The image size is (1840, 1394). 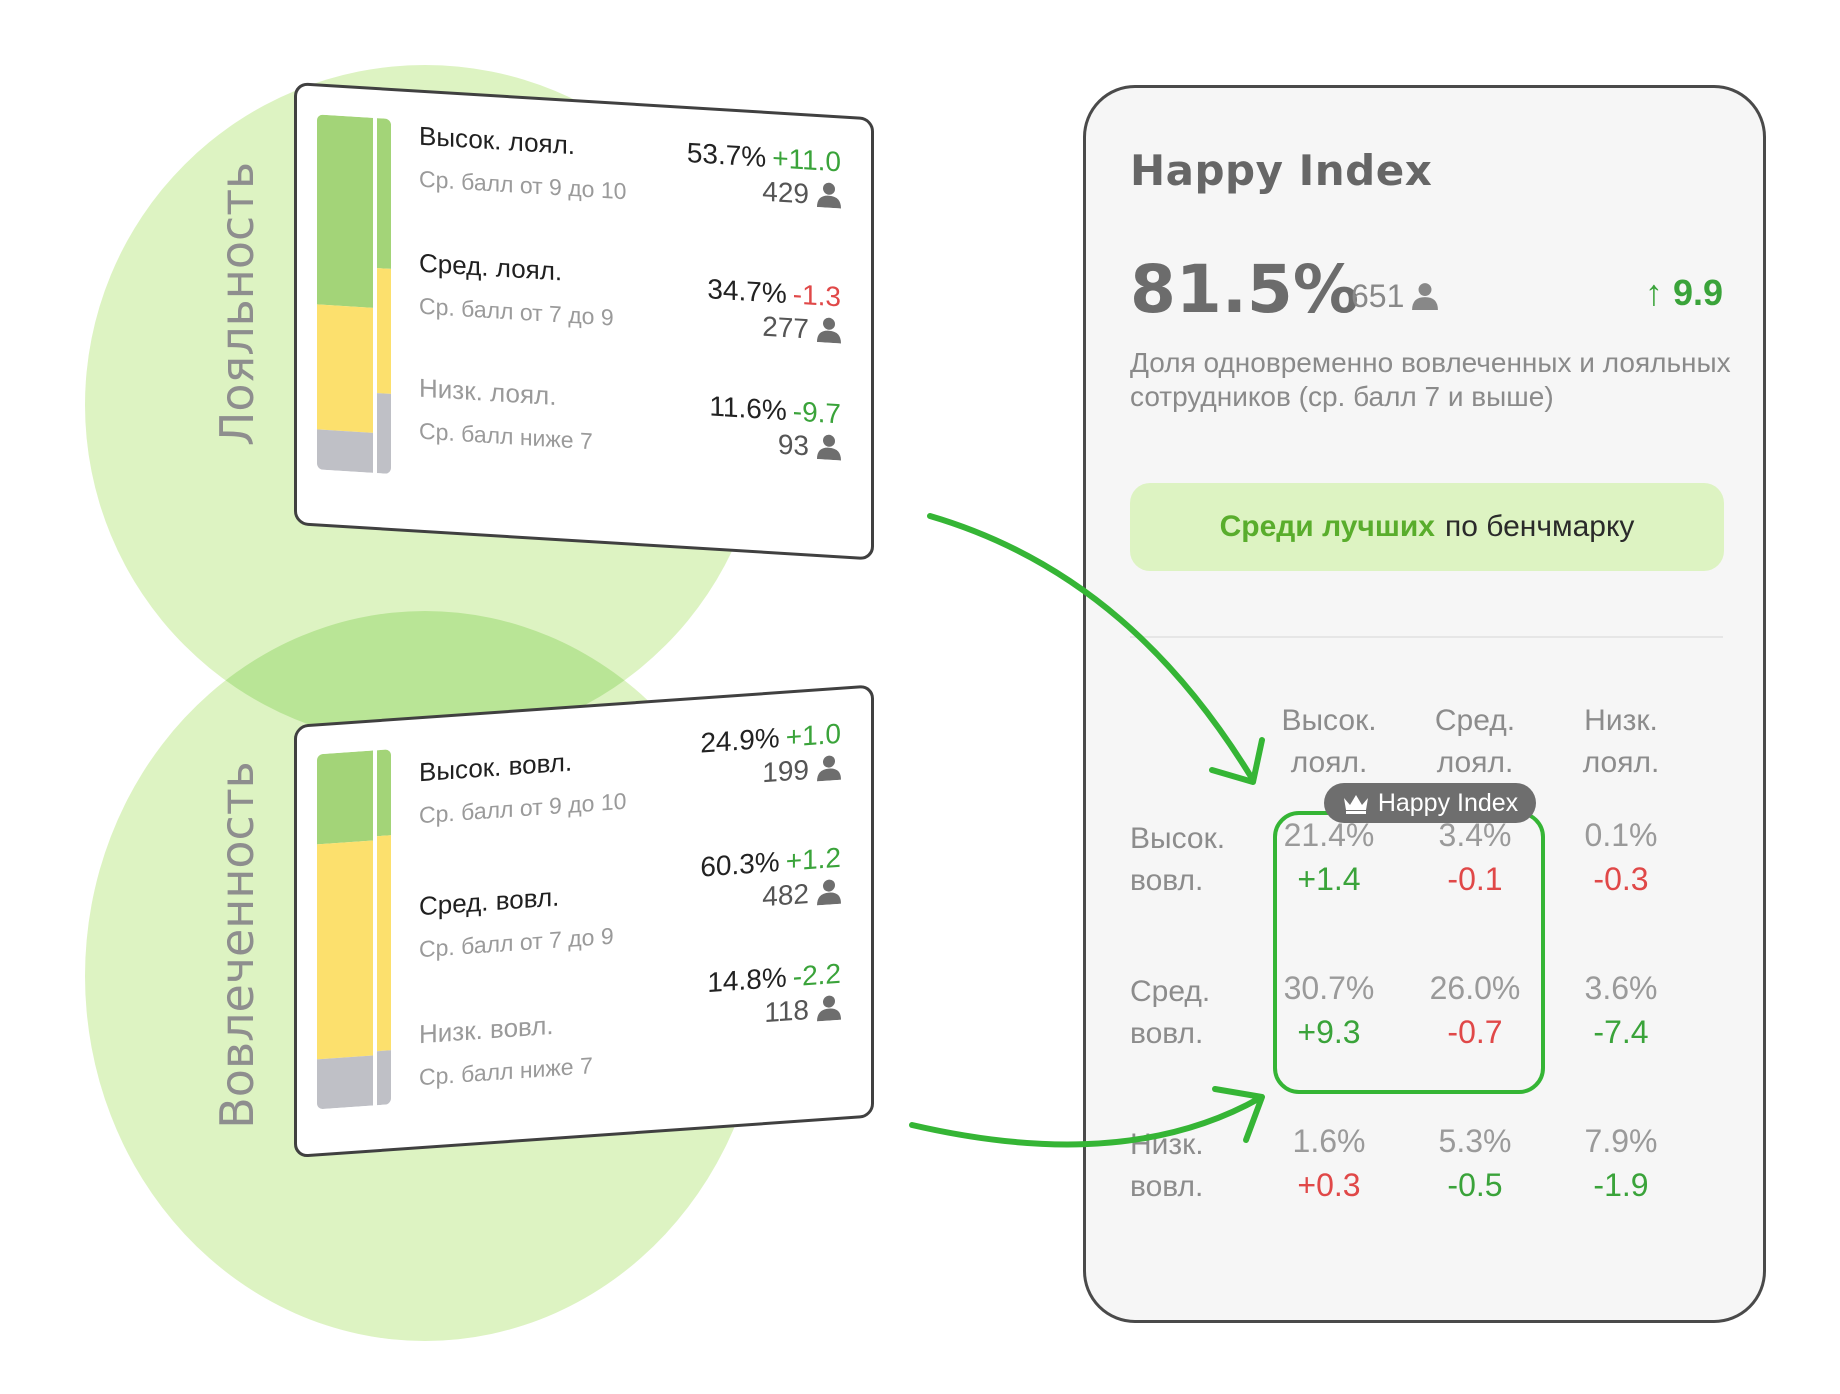 I want to click on matrix-cell: 30.7% +9.3, so click(x=1329, y=1010).